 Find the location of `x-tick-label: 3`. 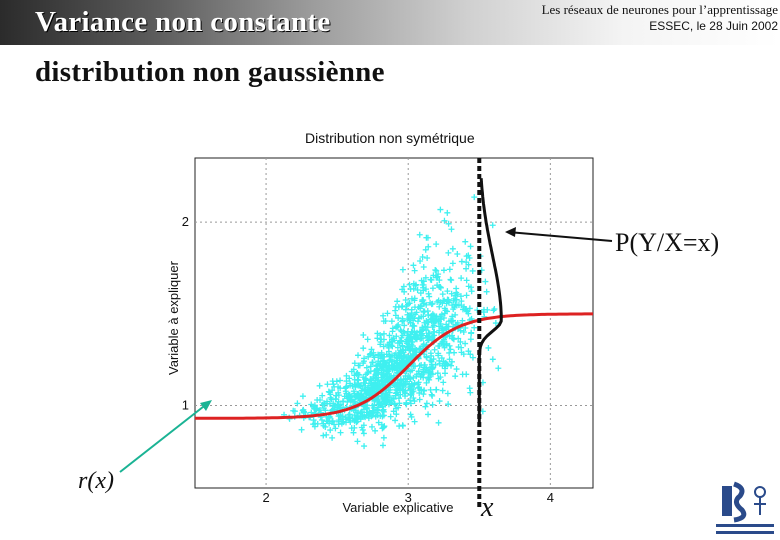

x-tick-label: 3 is located at coordinates (408, 497).